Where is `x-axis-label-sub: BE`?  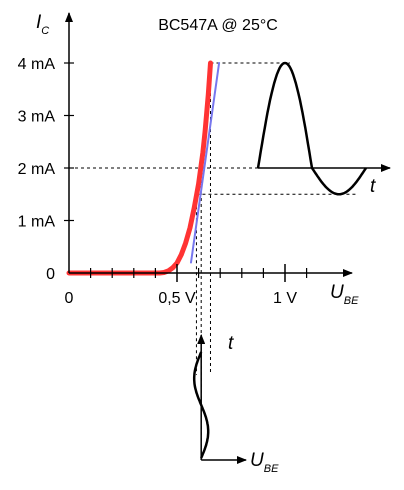 x-axis-label-sub: BE is located at coordinates (351, 301).